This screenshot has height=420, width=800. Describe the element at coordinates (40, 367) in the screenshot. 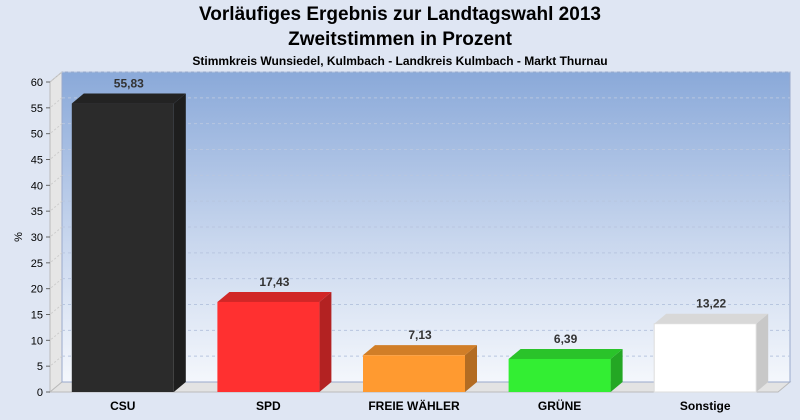

I see `y-tick-label: 5` at that location.